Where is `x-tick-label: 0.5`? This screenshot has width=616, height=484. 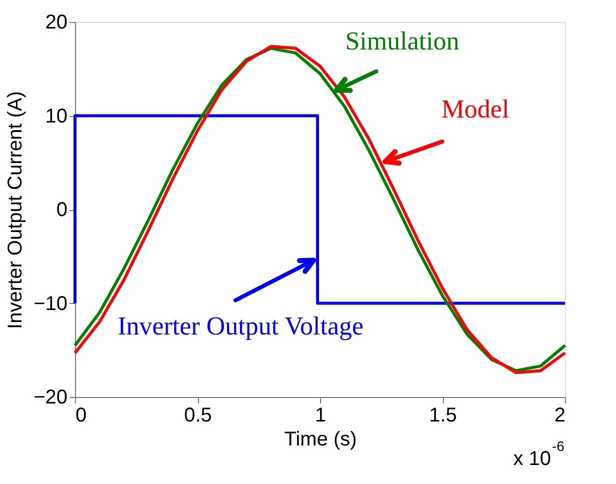
x-tick-label: 0.5 is located at coordinates (198, 415).